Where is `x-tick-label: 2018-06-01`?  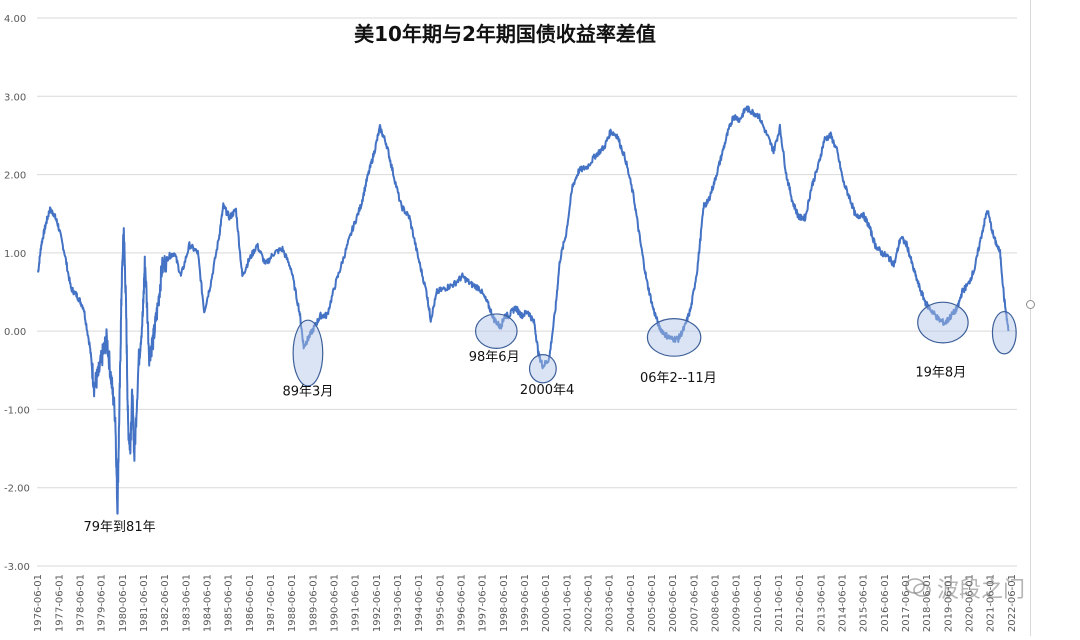 x-tick-label: 2018-06-01 is located at coordinates (927, 603).